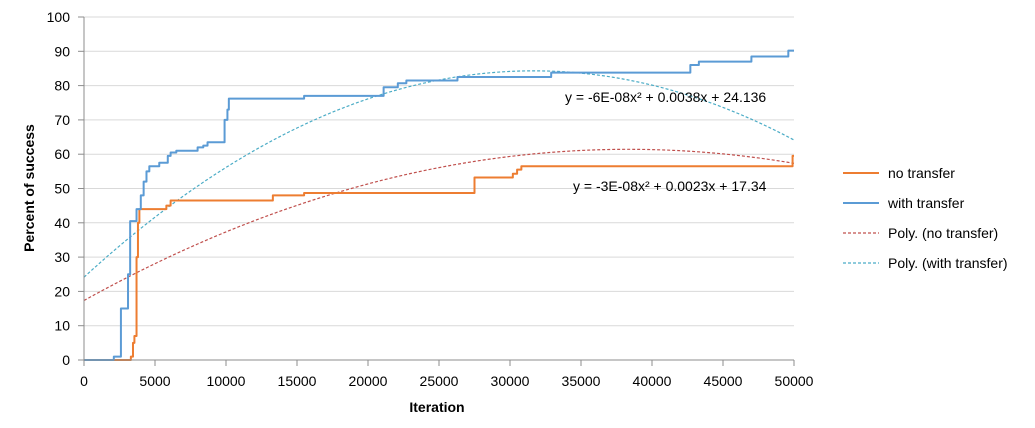 The height and width of the screenshot is (428, 1035). I want to click on y-tick-label-60: 60, so click(62, 154).